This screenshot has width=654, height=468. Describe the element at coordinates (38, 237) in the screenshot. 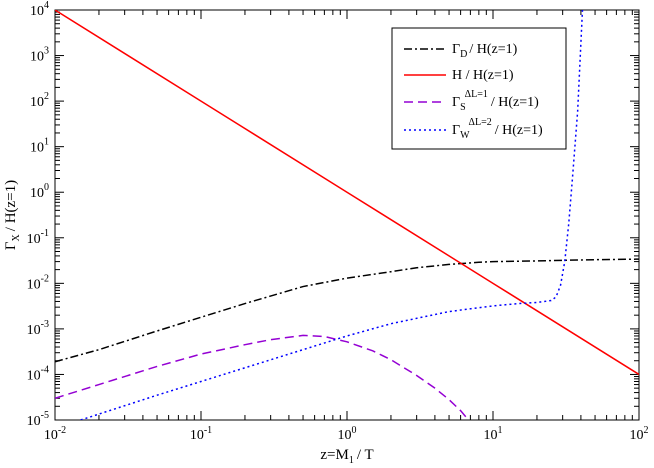

I see `y-tick-label: 10⁻¹` at that location.